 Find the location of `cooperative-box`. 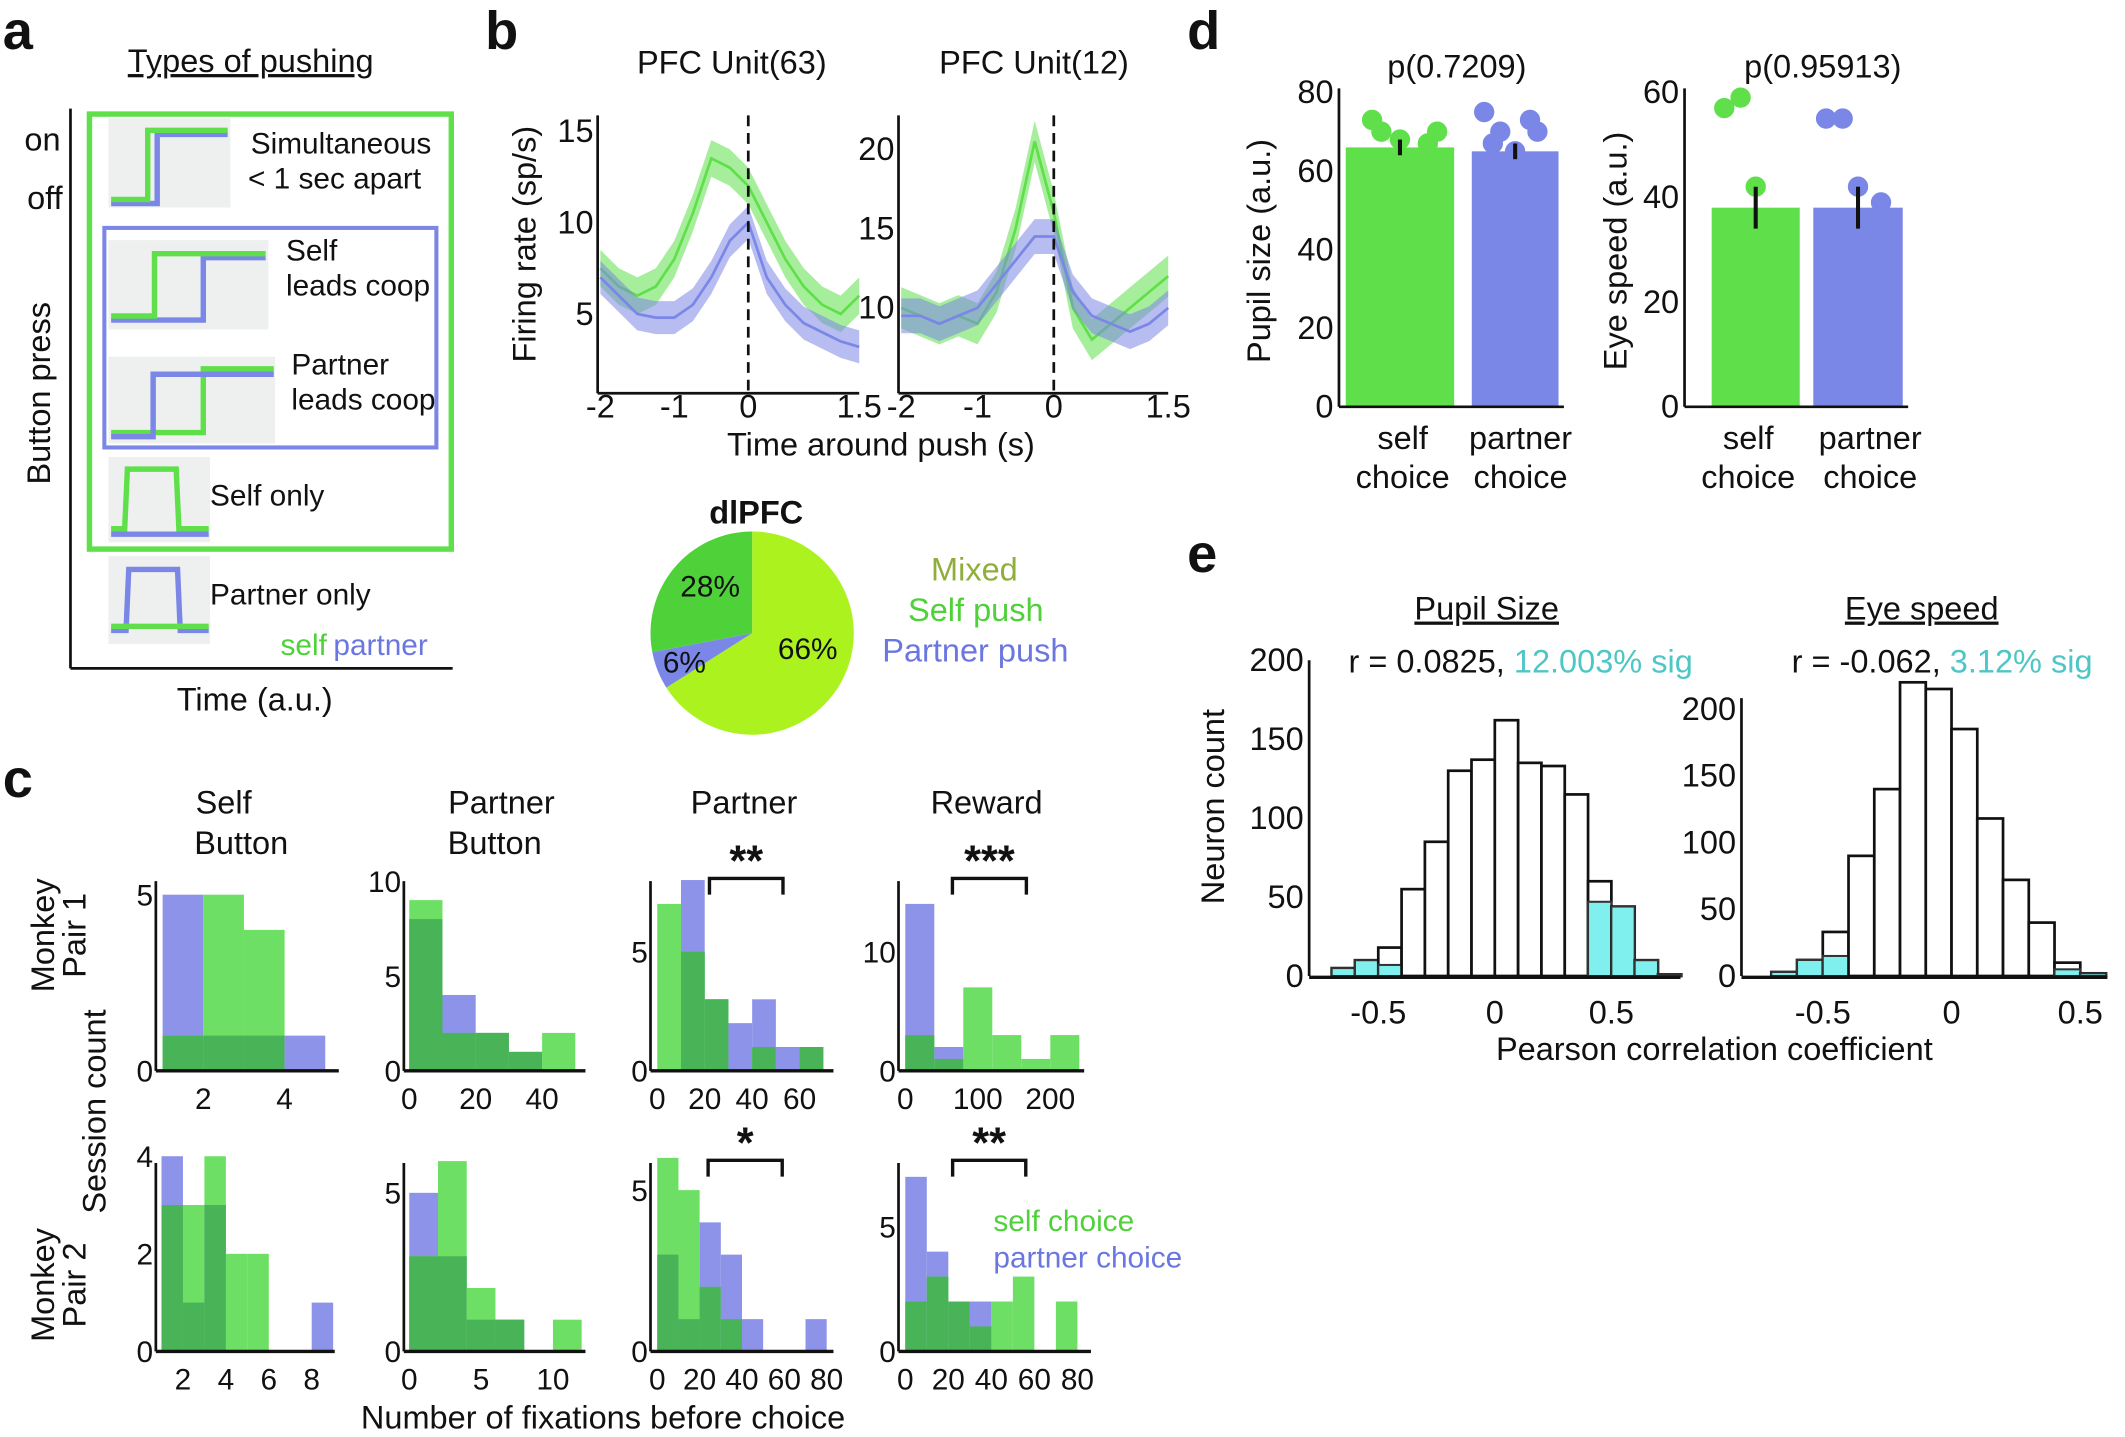

cooperative-box is located at coordinates (270, 331).